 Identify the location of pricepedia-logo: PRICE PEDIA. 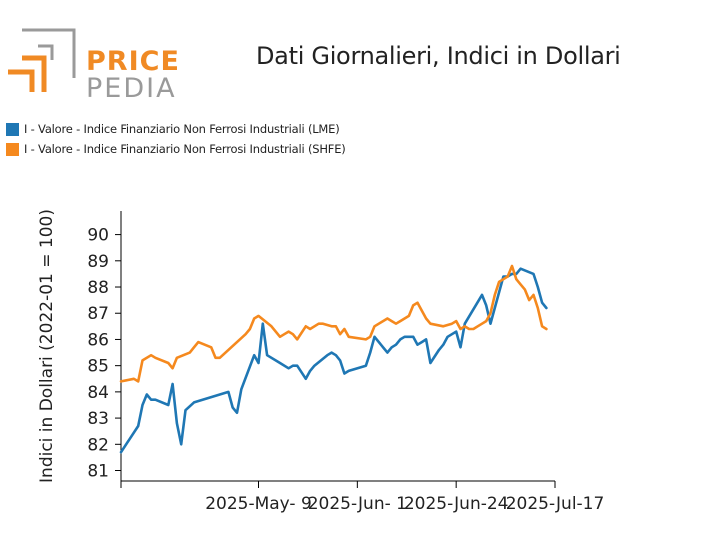
(93, 63).